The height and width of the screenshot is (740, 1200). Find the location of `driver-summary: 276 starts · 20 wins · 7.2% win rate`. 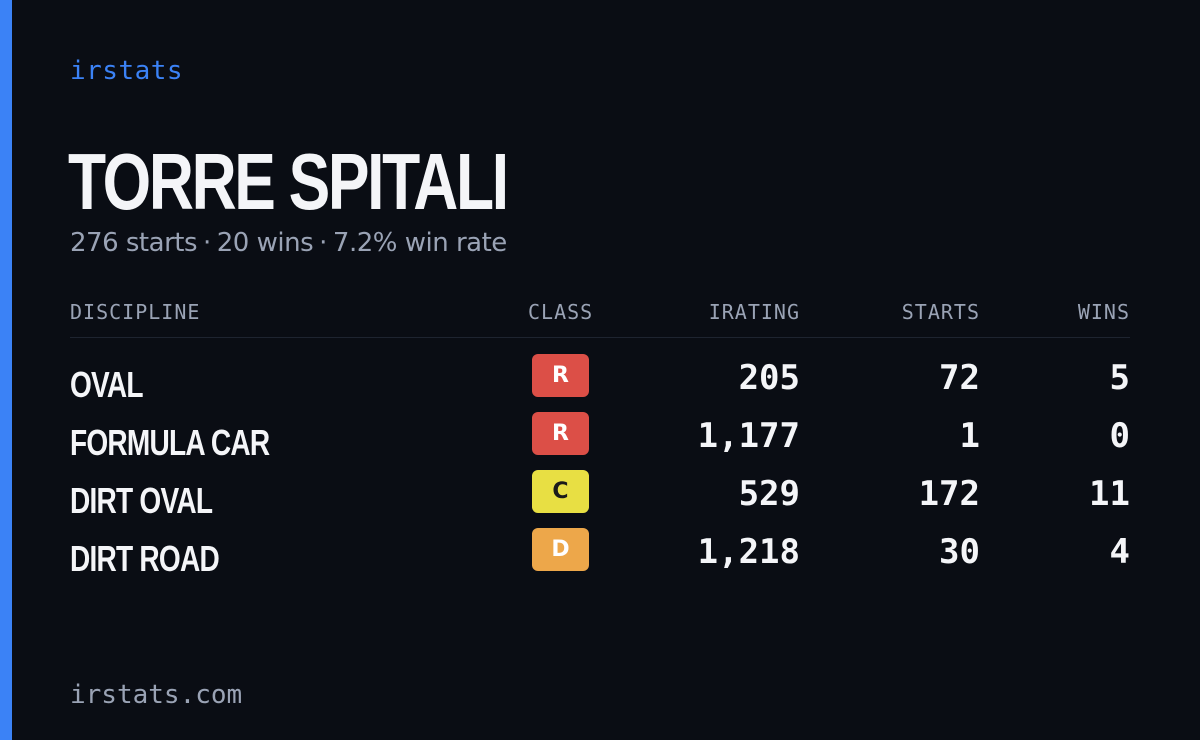

driver-summary: 276 starts · 20 wins · 7.2% win rate is located at coordinates (288, 243).